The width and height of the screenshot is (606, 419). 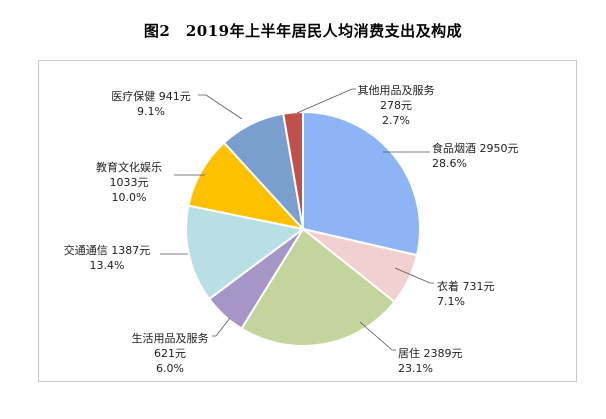 What do you see at coordinates (466, 286) in the screenshot?
I see `slice-label-2-line-1: 衣着 731元` at bounding box center [466, 286].